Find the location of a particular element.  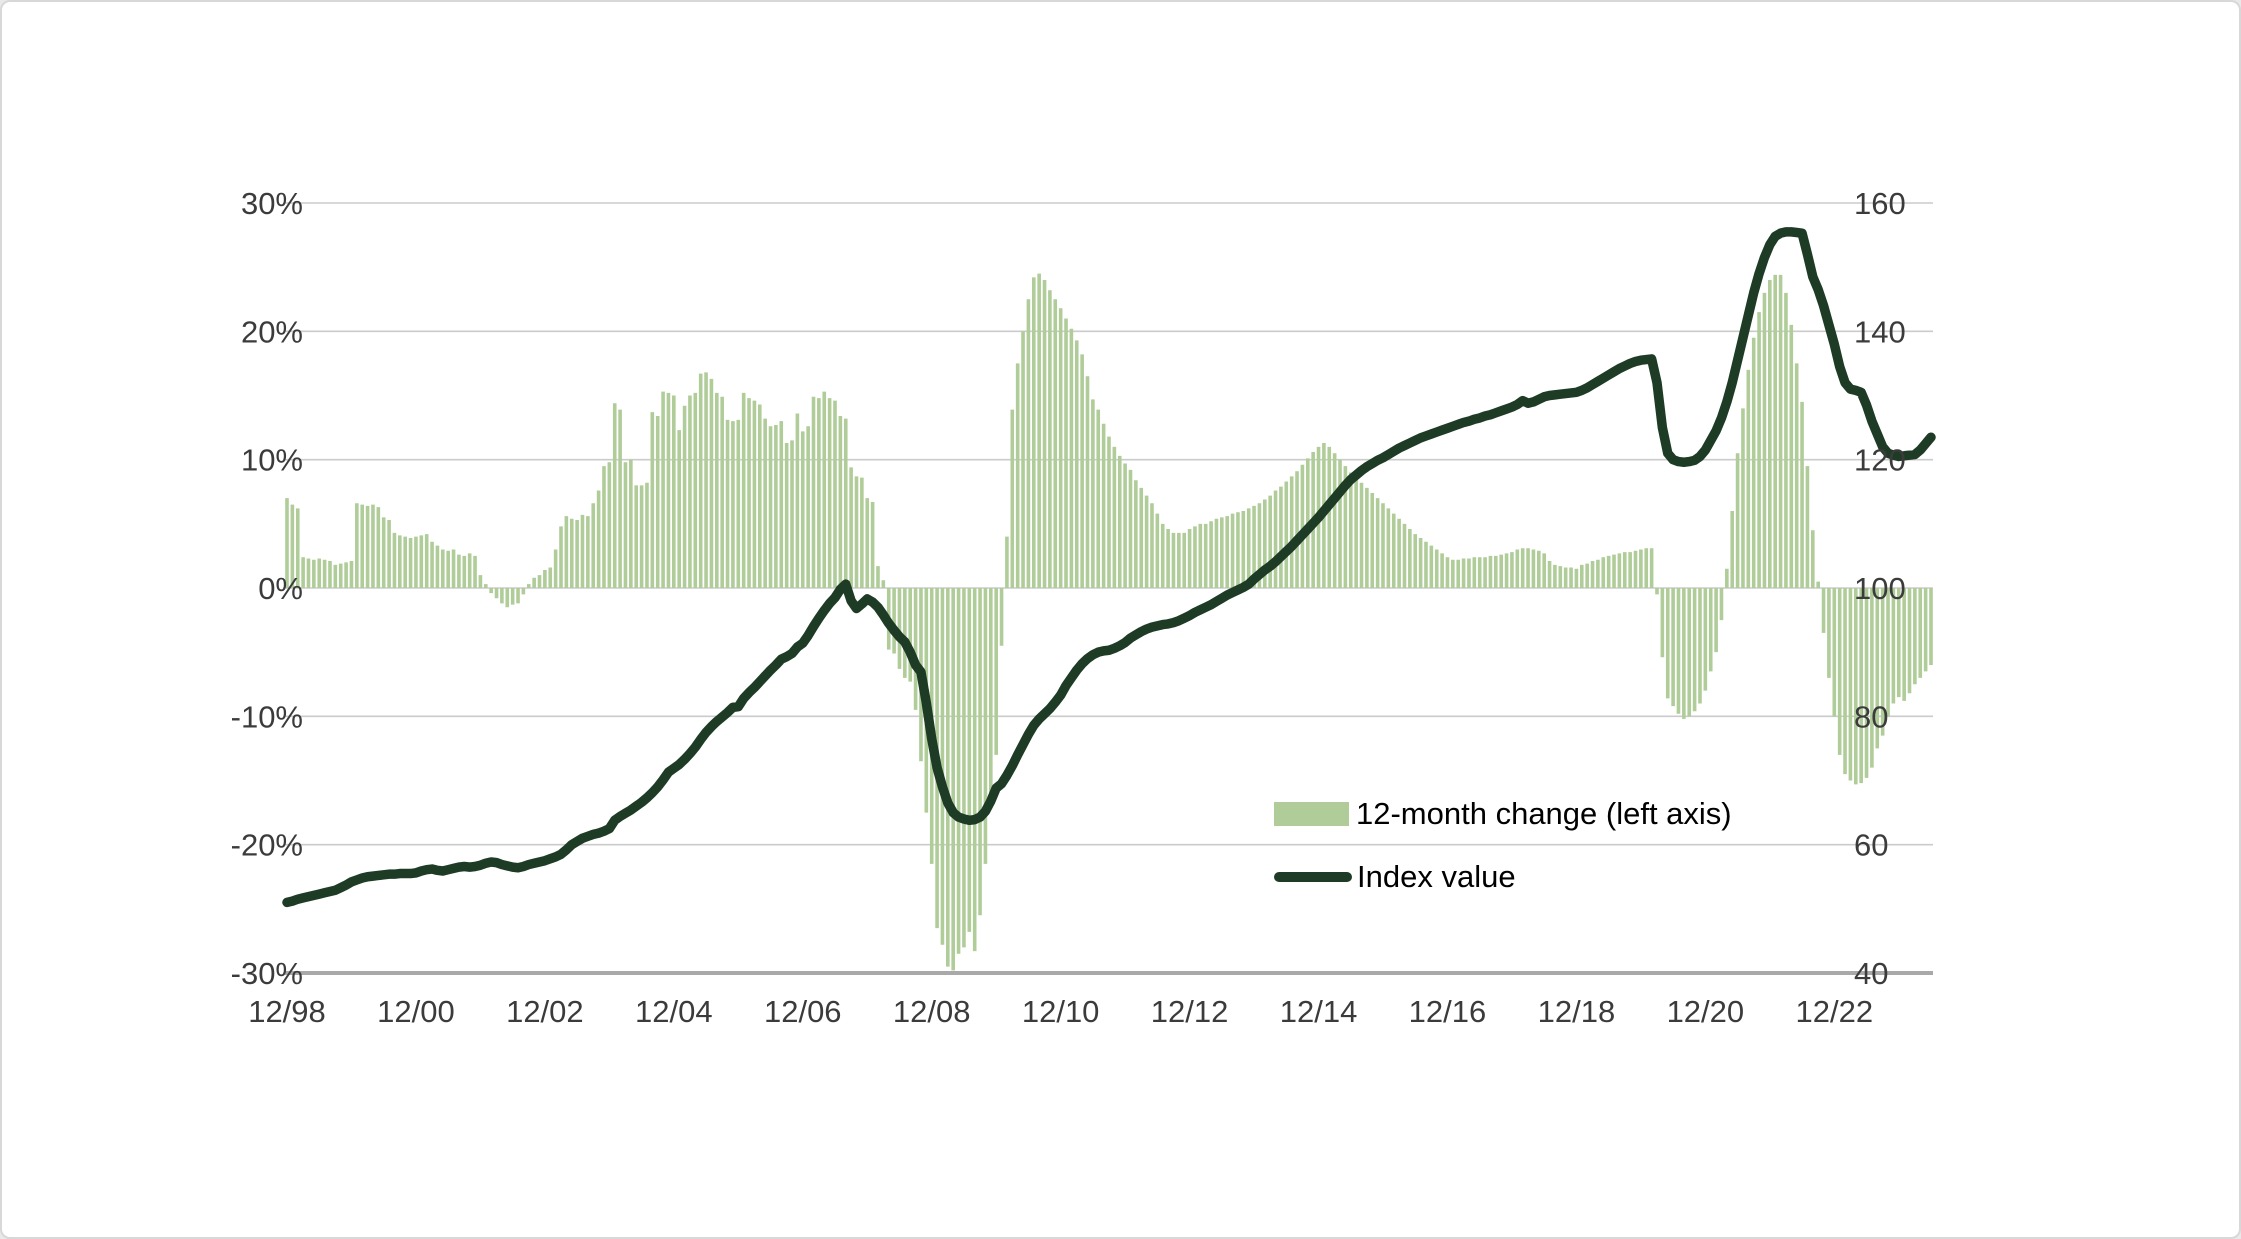

x-axis-tick: 12/22 is located at coordinates (1835, 1011).